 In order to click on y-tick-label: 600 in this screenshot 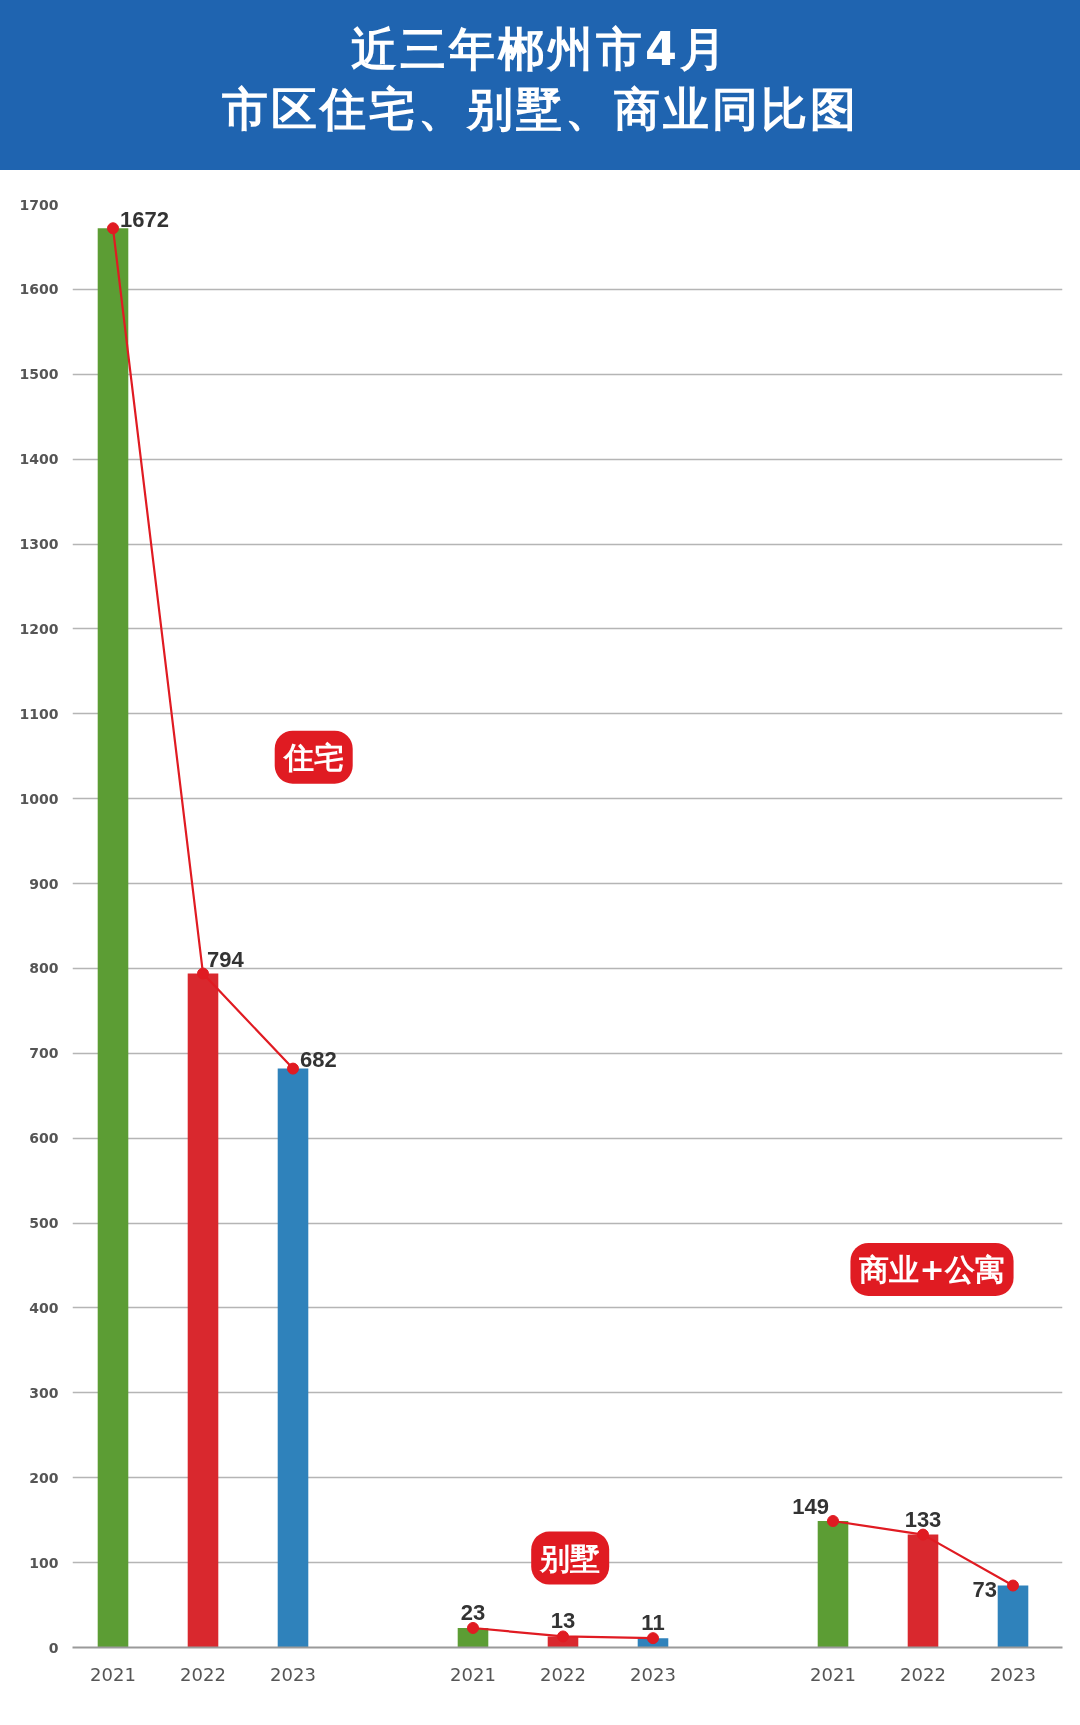, I will do `click(44, 1138)`.